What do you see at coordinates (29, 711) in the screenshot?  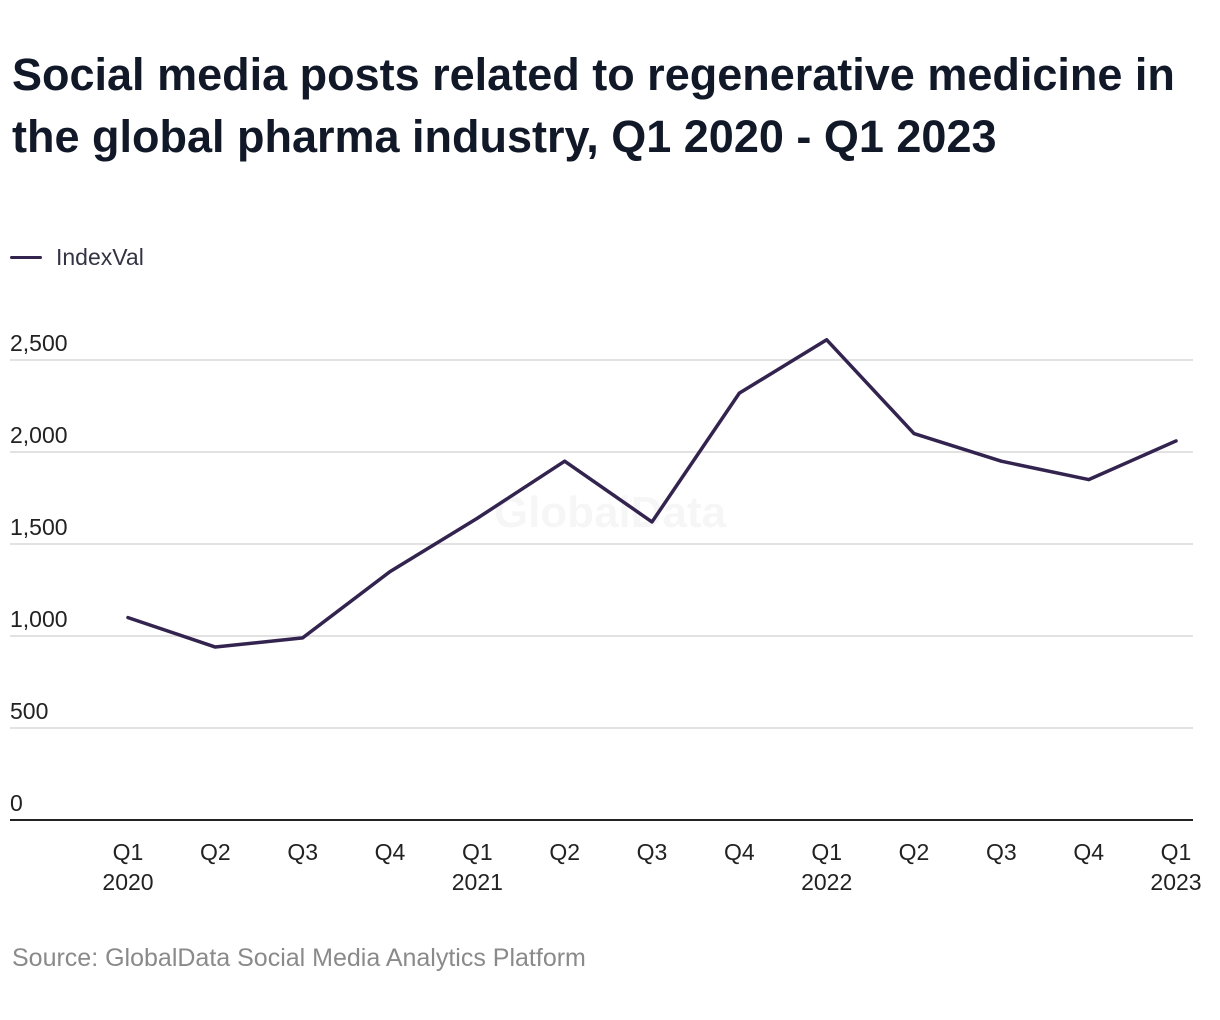 I see `y-tick-label: 500` at bounding box center [29, 711].